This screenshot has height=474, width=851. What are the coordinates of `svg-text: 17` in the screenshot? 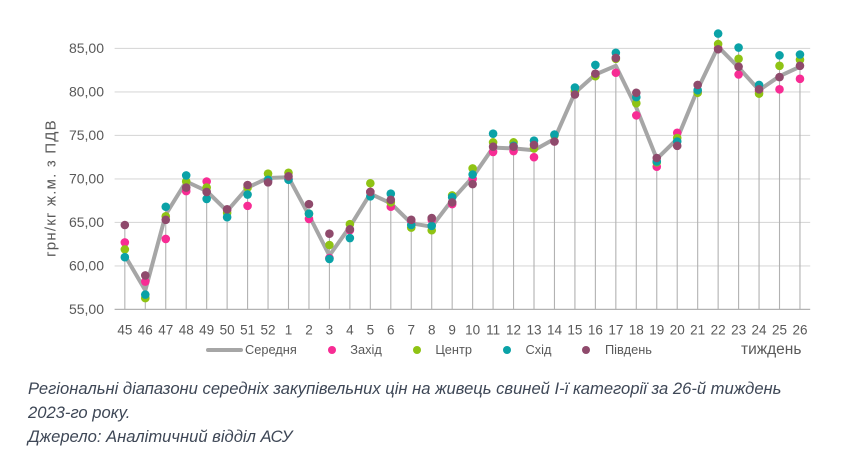 It's located at (615, 330).